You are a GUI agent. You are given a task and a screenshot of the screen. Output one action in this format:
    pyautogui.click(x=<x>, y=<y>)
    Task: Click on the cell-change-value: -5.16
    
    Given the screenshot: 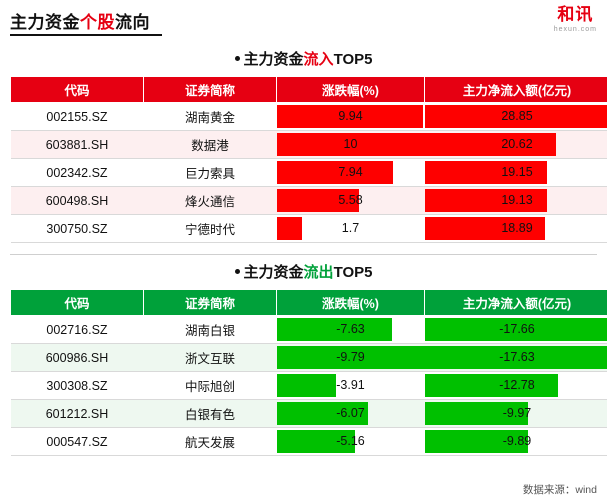 What is the action you would take?
    pyautogui.click(x=350, y=441)
    